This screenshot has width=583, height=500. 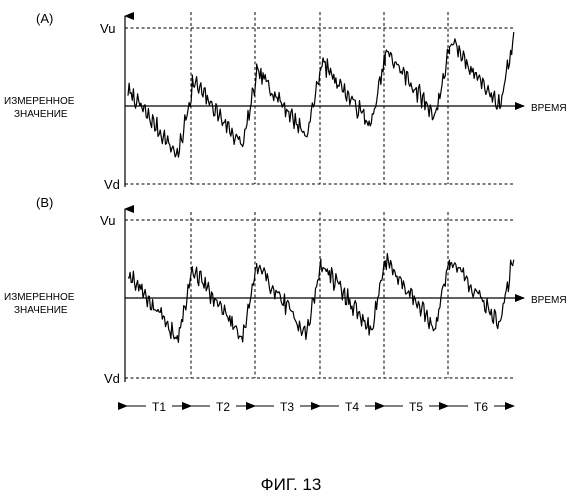 I want to click on period-label-t3: T3, so click(x=287, y=407).